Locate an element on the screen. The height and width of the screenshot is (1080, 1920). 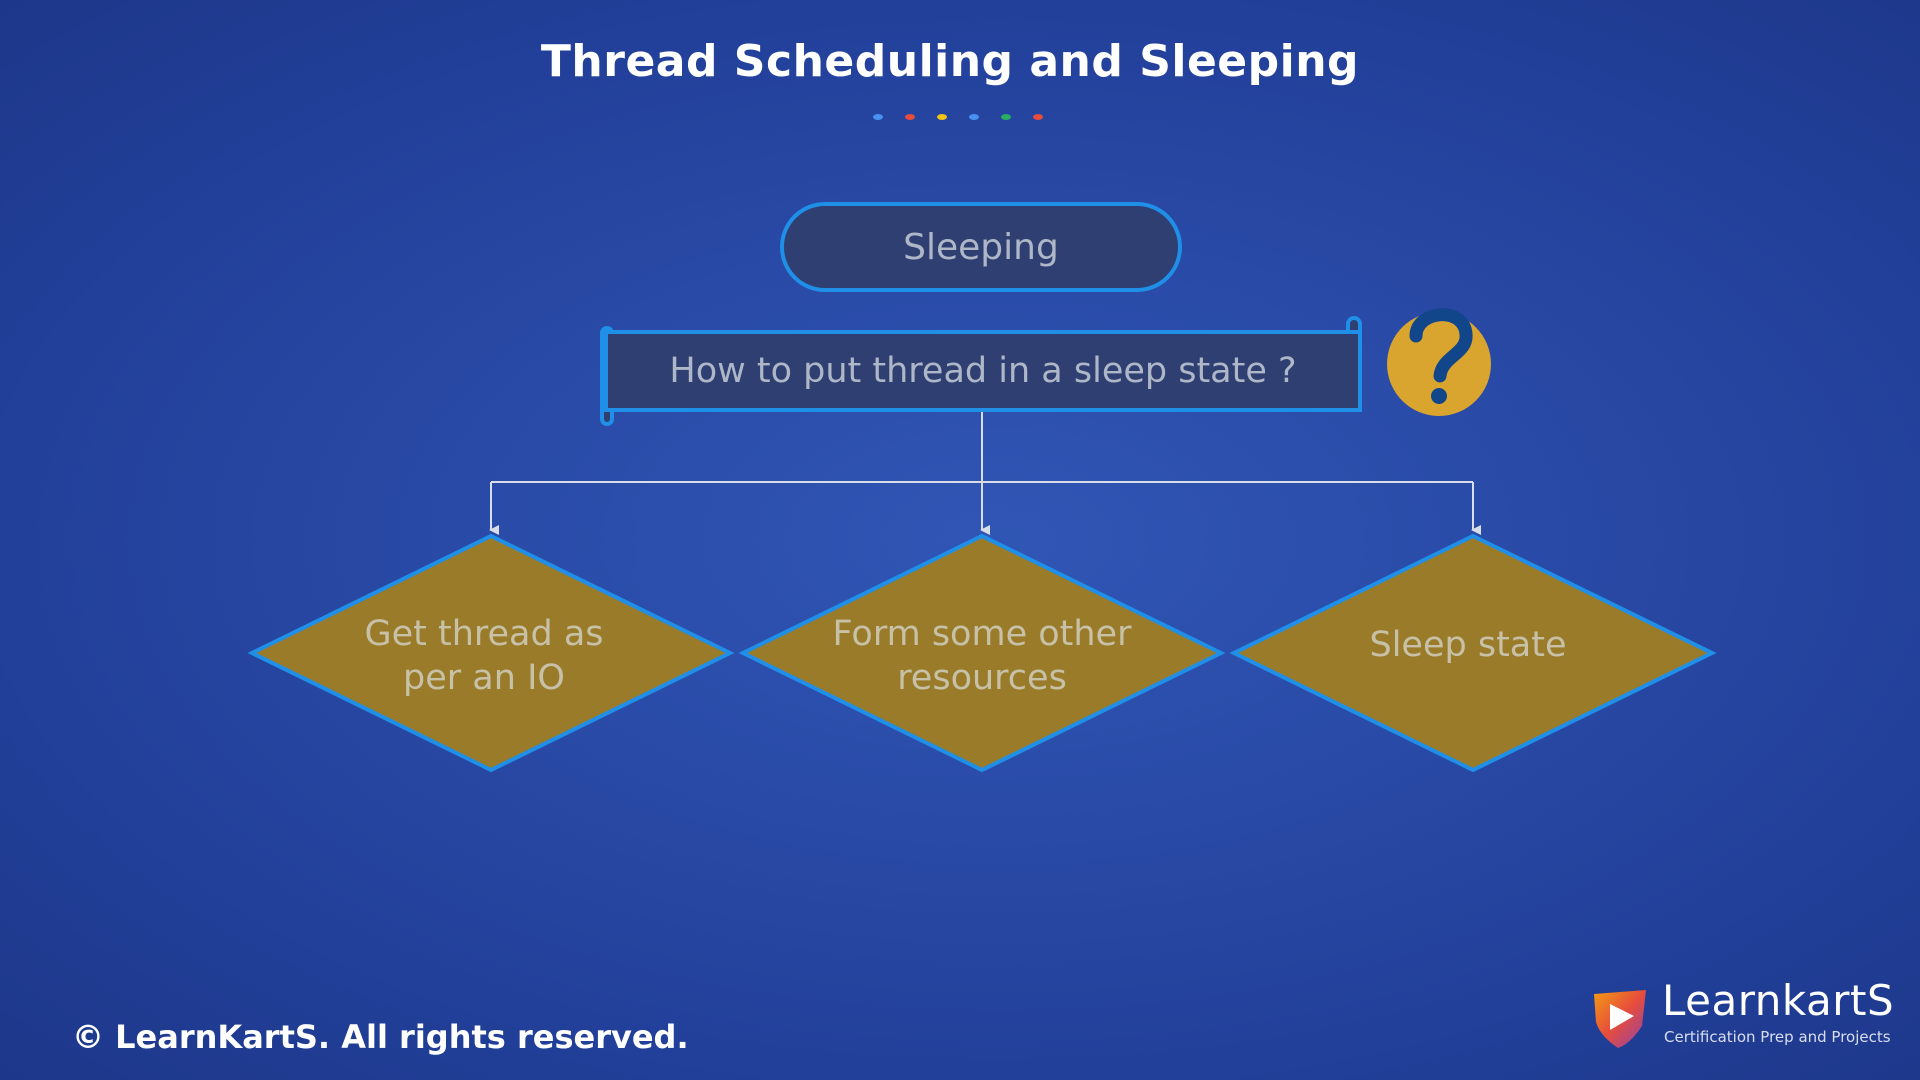
branch-sleep-state-label: Sleep state is located at coordinates (1468, 645).